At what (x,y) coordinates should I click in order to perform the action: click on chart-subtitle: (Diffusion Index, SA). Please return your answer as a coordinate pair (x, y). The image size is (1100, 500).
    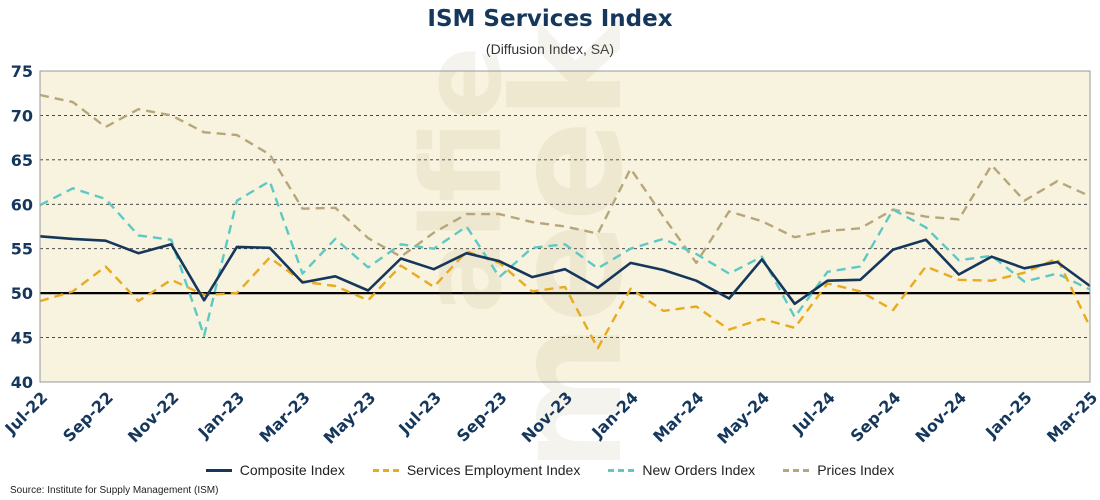
    Looking at the image, I should click on (550, 49).